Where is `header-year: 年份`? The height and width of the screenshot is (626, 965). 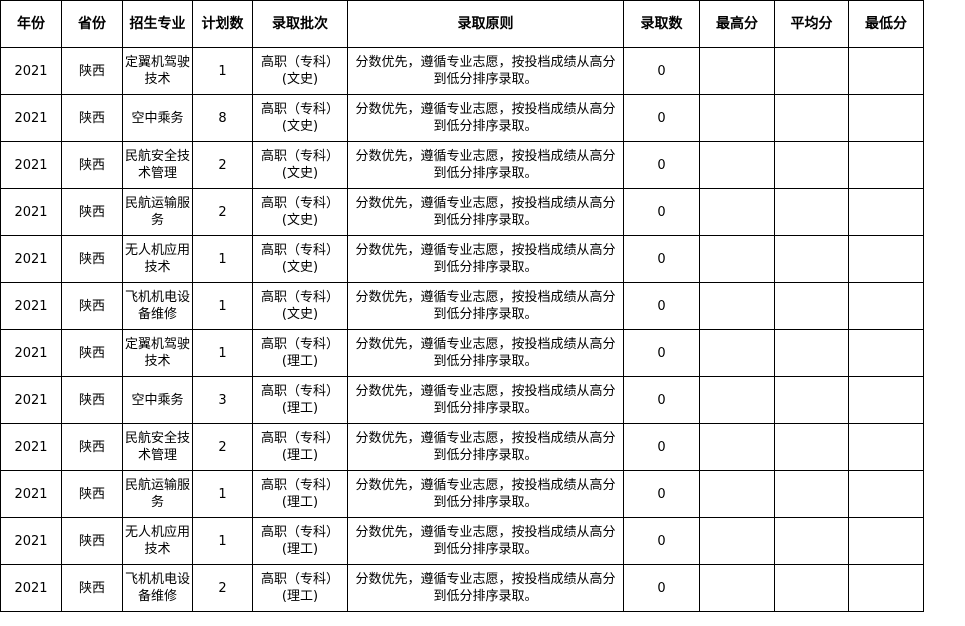 header-year: 年份 is located at coordinates (31, 24).